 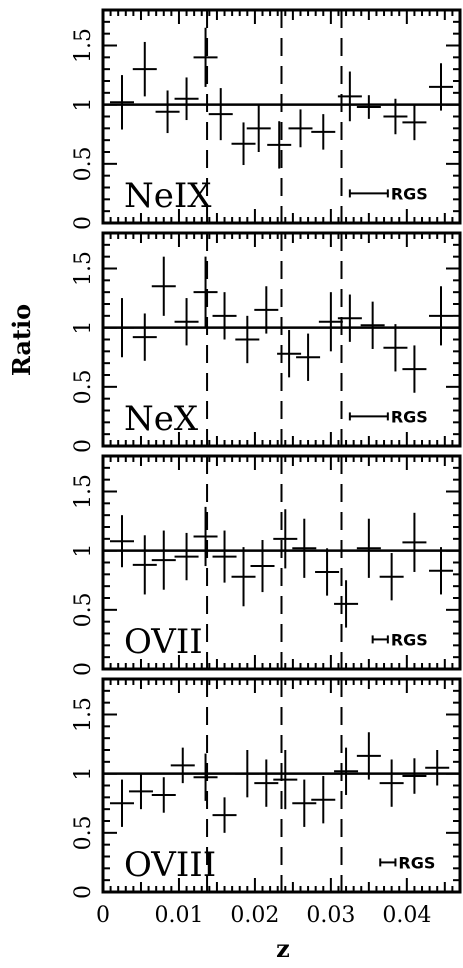 I want to click on x-axis-label: z, so click(x=283, y=948).